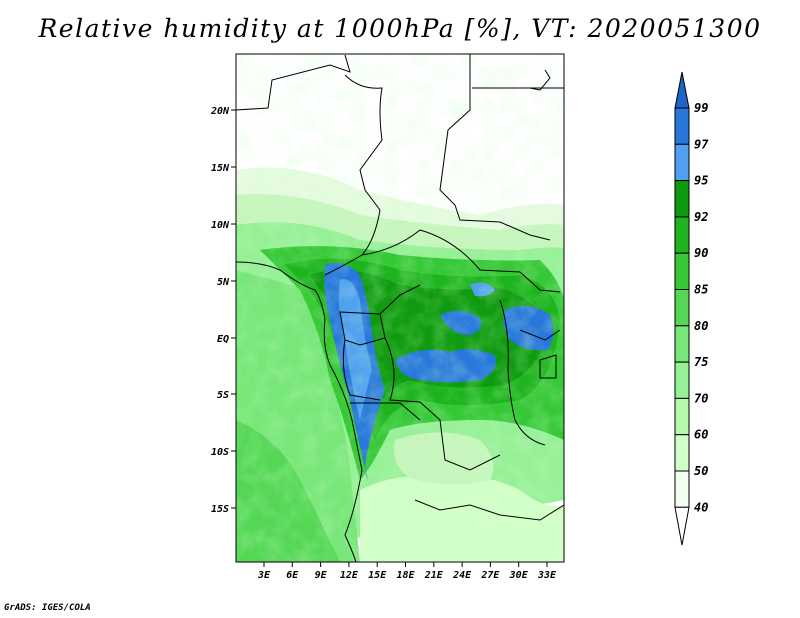  I want to click on colorbar-level-label: 92, so click(701, 217).